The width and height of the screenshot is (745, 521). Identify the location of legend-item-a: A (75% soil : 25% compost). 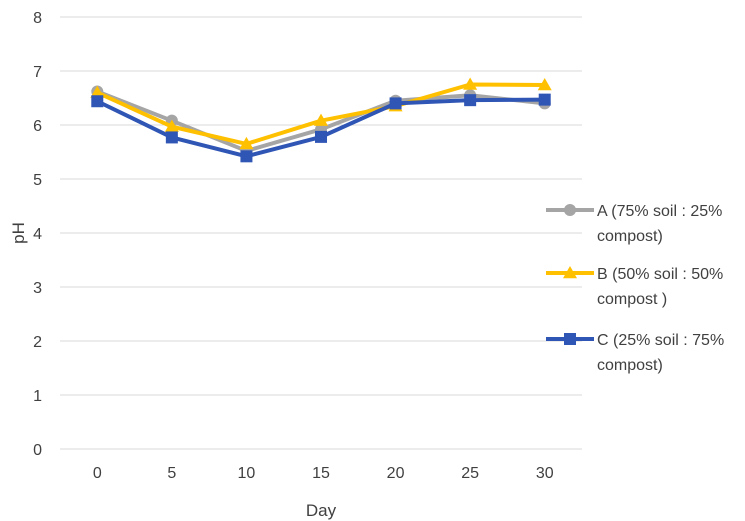
(634, 224).